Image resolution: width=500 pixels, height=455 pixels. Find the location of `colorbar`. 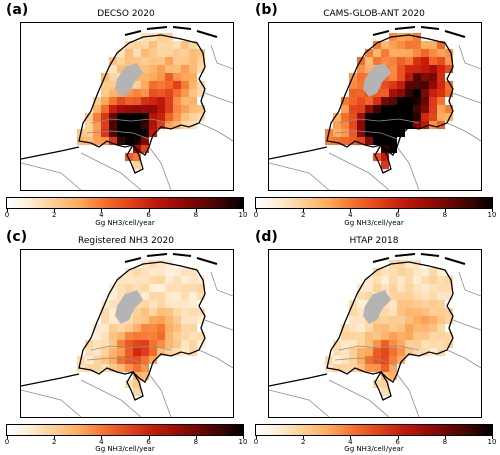

colorbar is located at coordinates (374, 430).